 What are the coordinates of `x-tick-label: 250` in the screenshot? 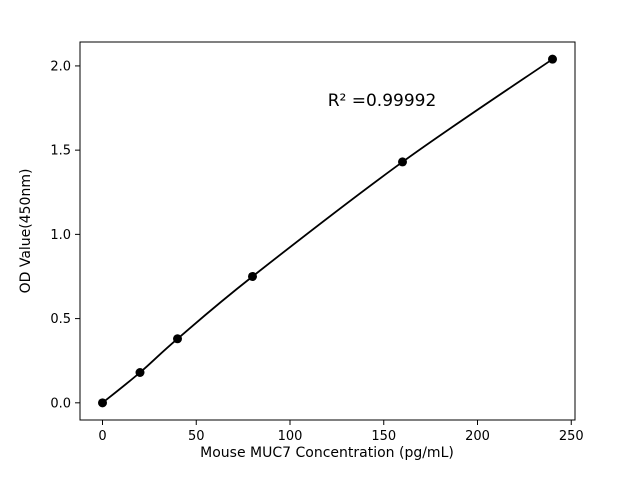 It's located at (571, 436).